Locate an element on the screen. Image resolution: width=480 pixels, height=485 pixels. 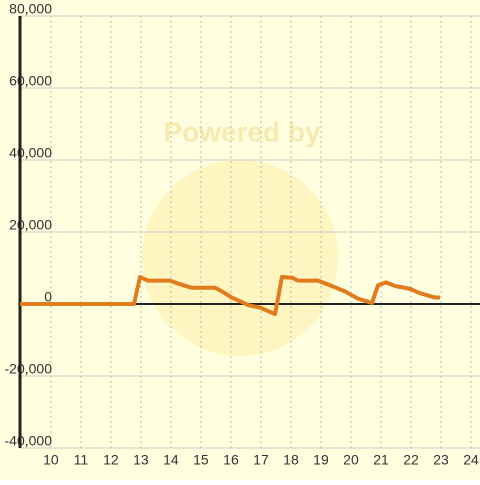
x-tick-label: 21 is located at coordinates (381, 460).